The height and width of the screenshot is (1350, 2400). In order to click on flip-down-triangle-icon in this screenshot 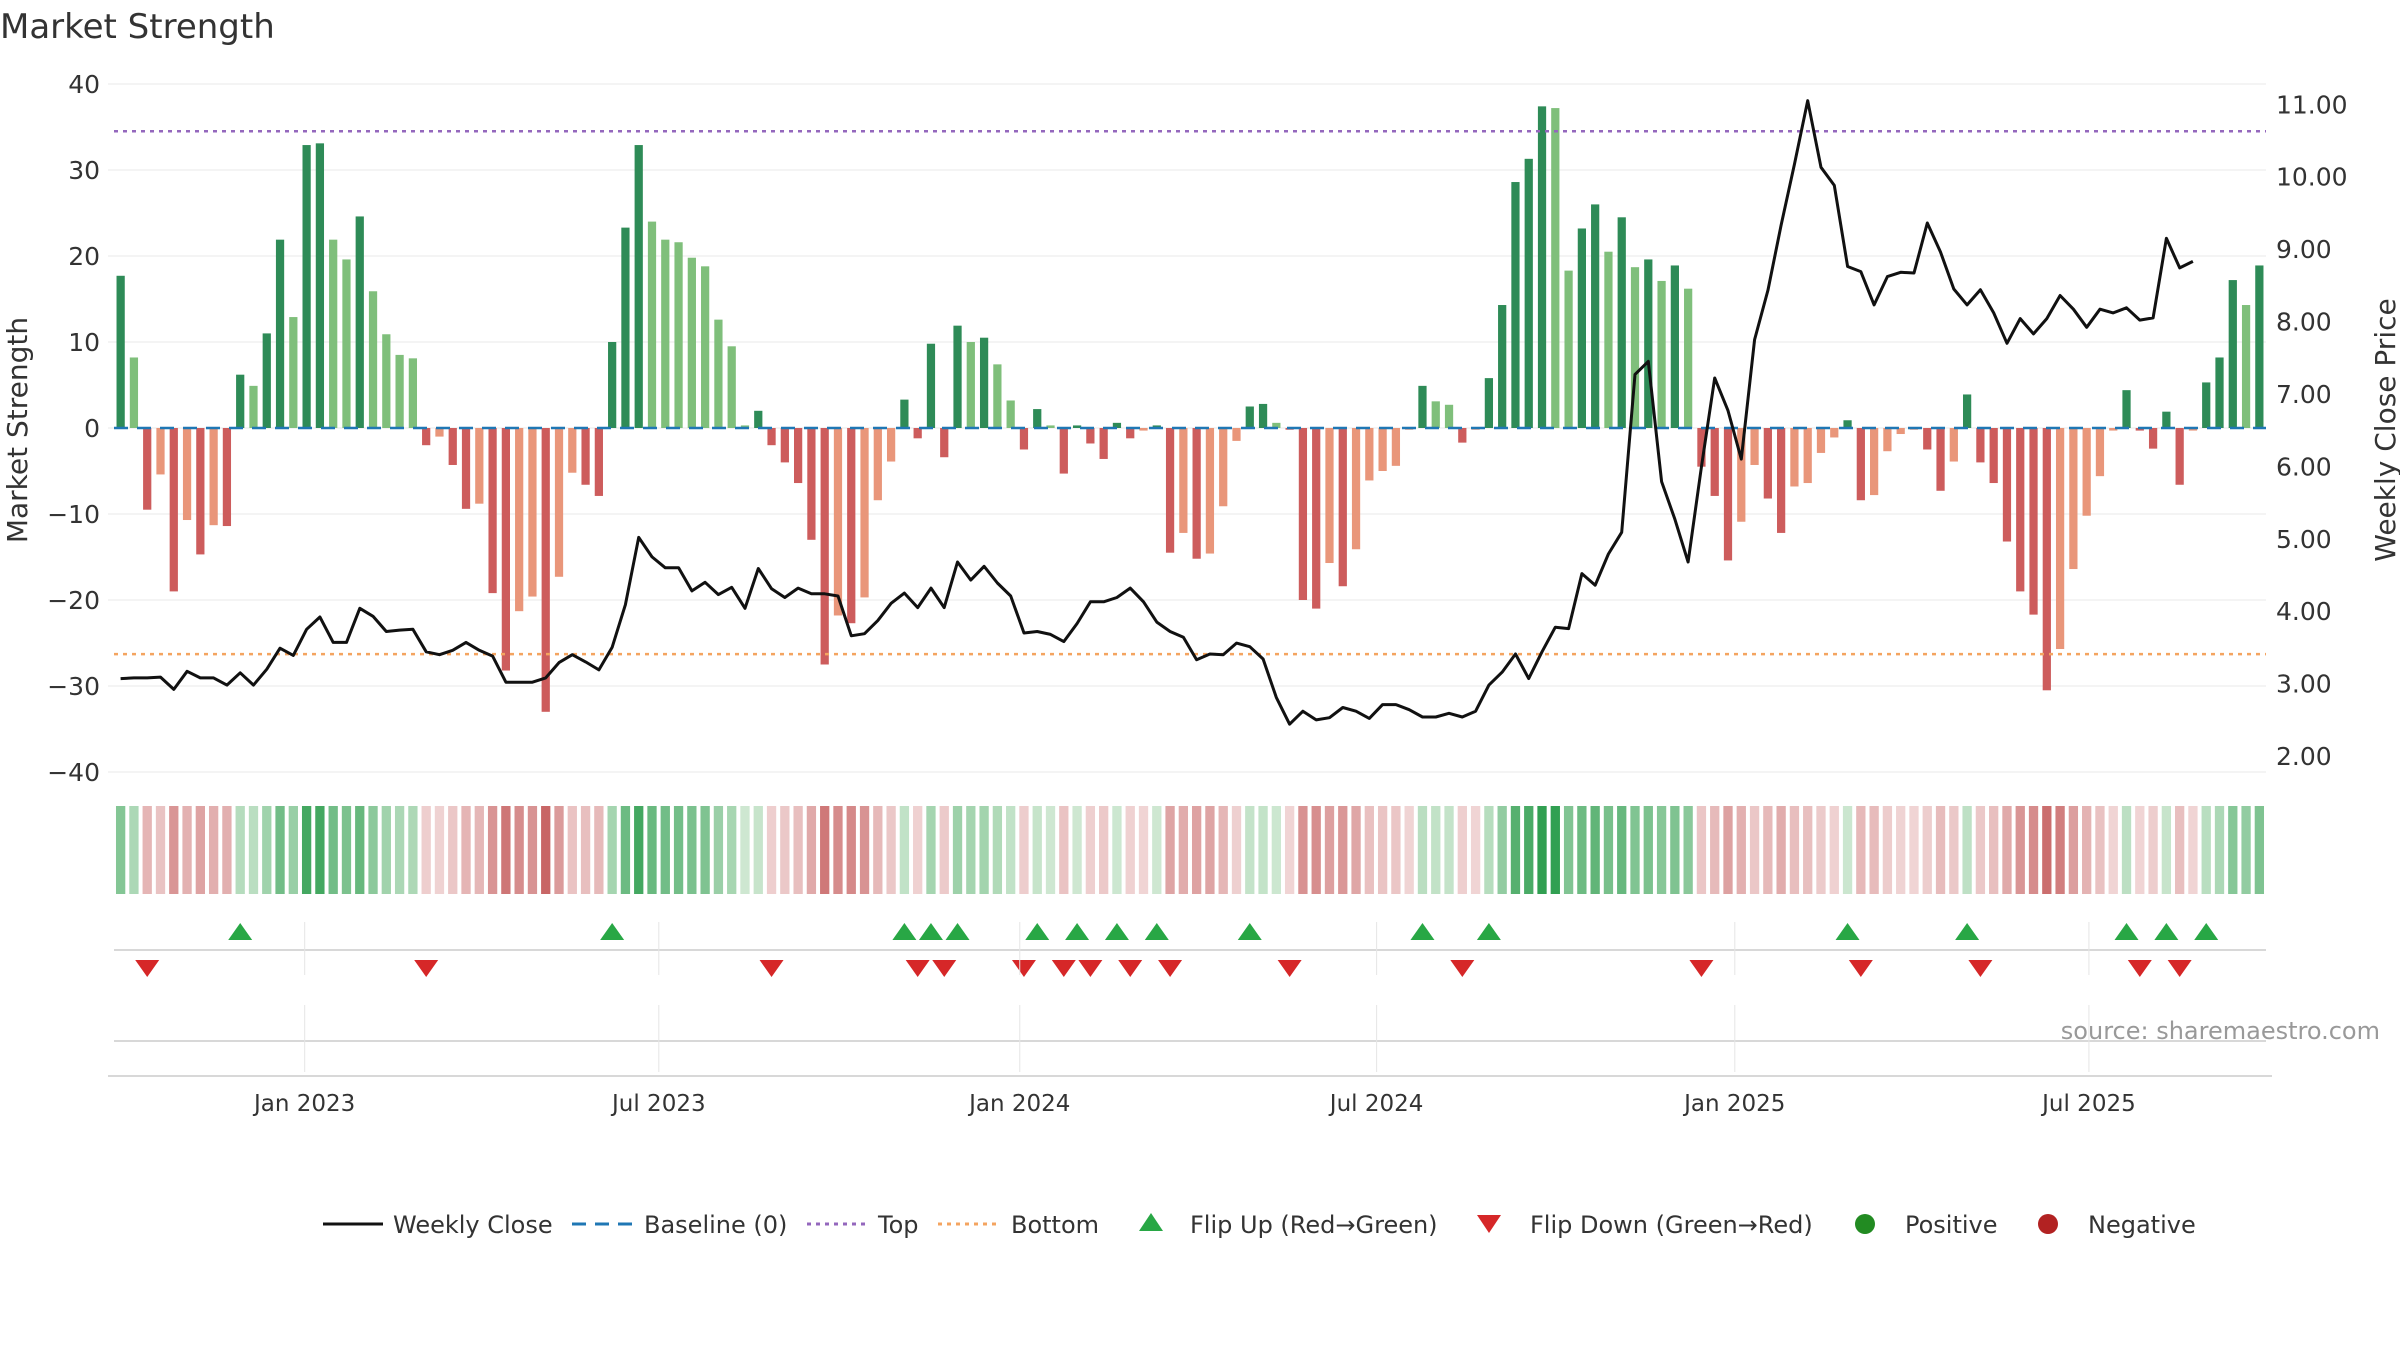, I will do `click(1489, 1224)`.